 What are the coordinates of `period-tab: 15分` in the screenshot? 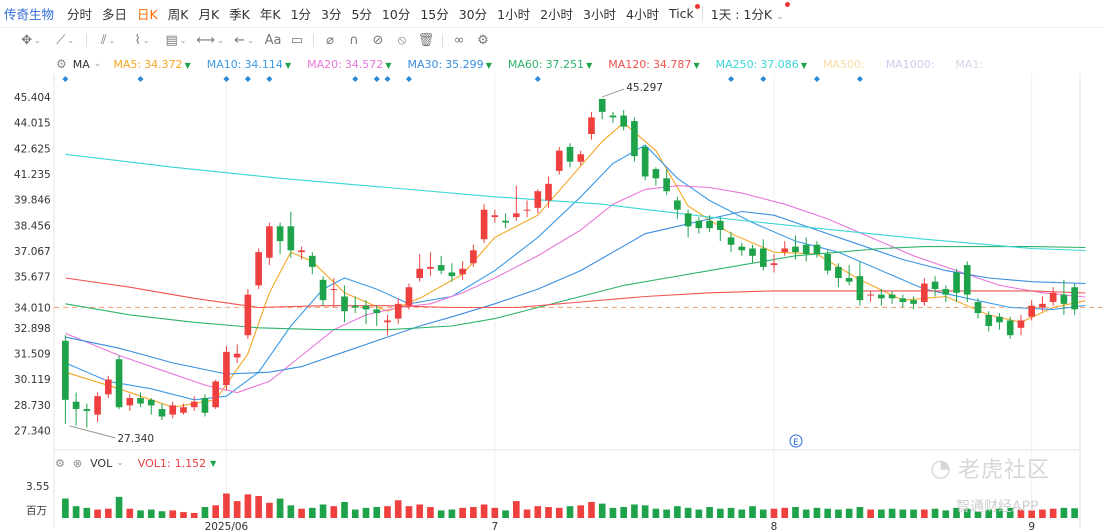 It's located at (434, 14).